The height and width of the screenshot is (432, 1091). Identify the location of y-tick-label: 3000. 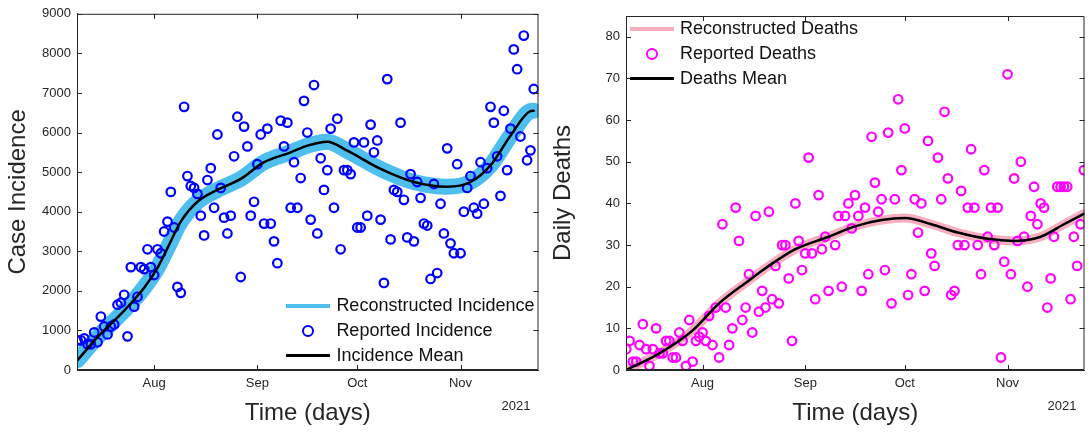
(56, 250).